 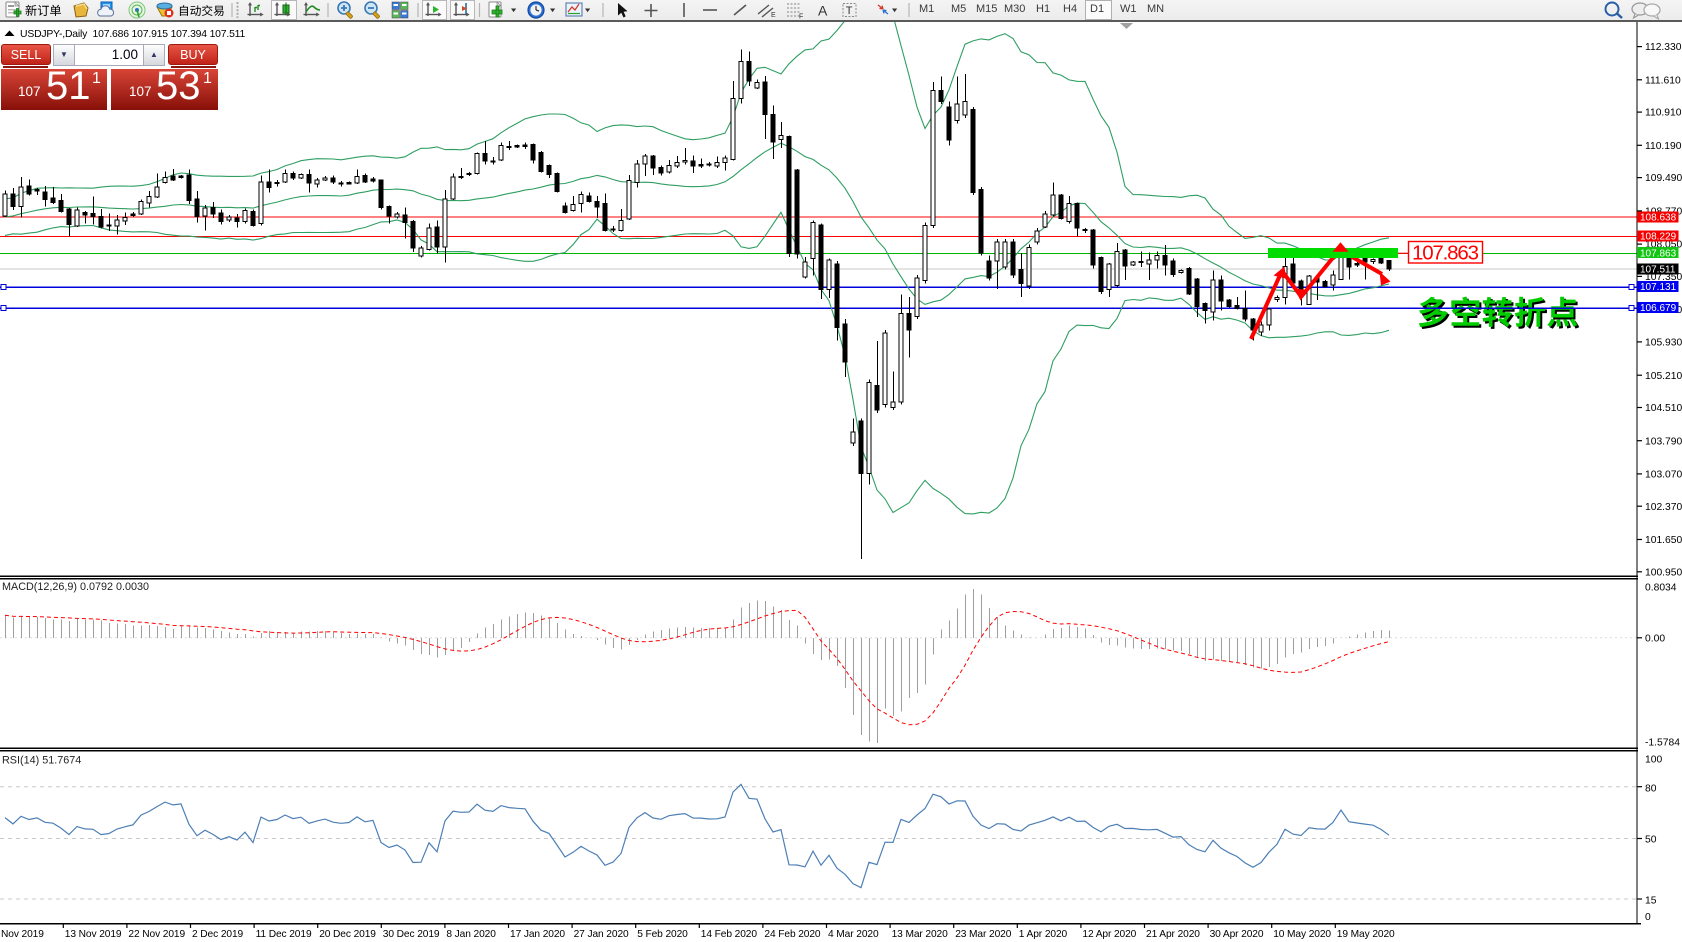 I want to click on svg-text: 108.229, so click(x=1658, y=236).